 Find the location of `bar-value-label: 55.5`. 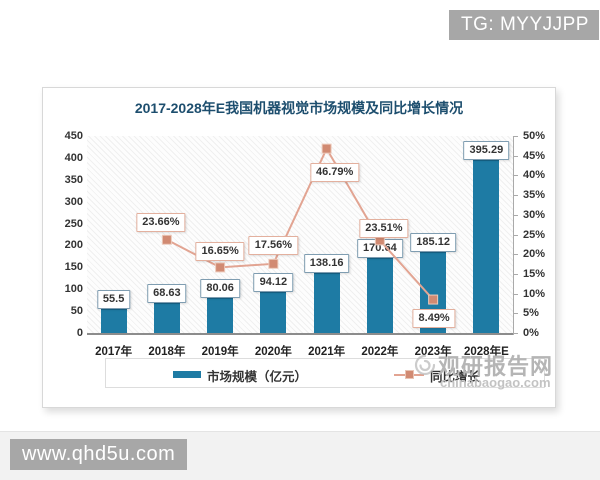

bar-value-label: 55.5 is located at coordinates (113, 299).